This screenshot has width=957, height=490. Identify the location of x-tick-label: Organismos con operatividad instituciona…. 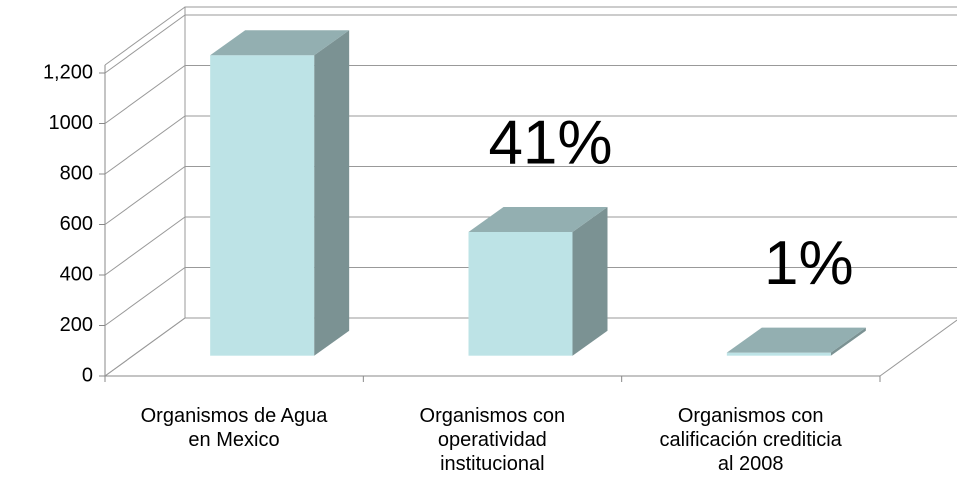
(492, 440).